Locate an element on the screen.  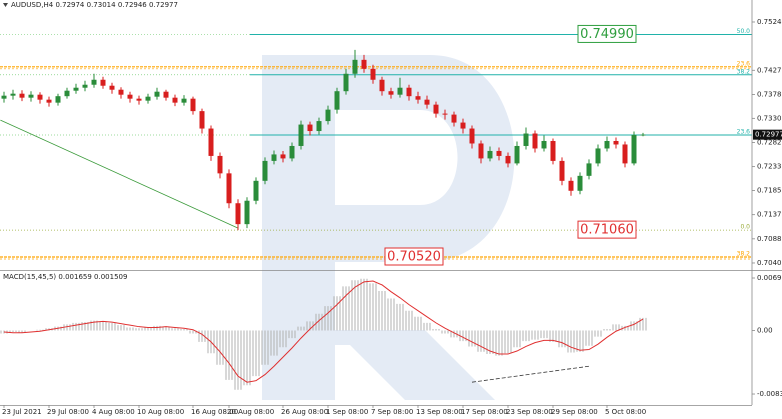
open: 0.72974 is located at coordinates (69, 5).